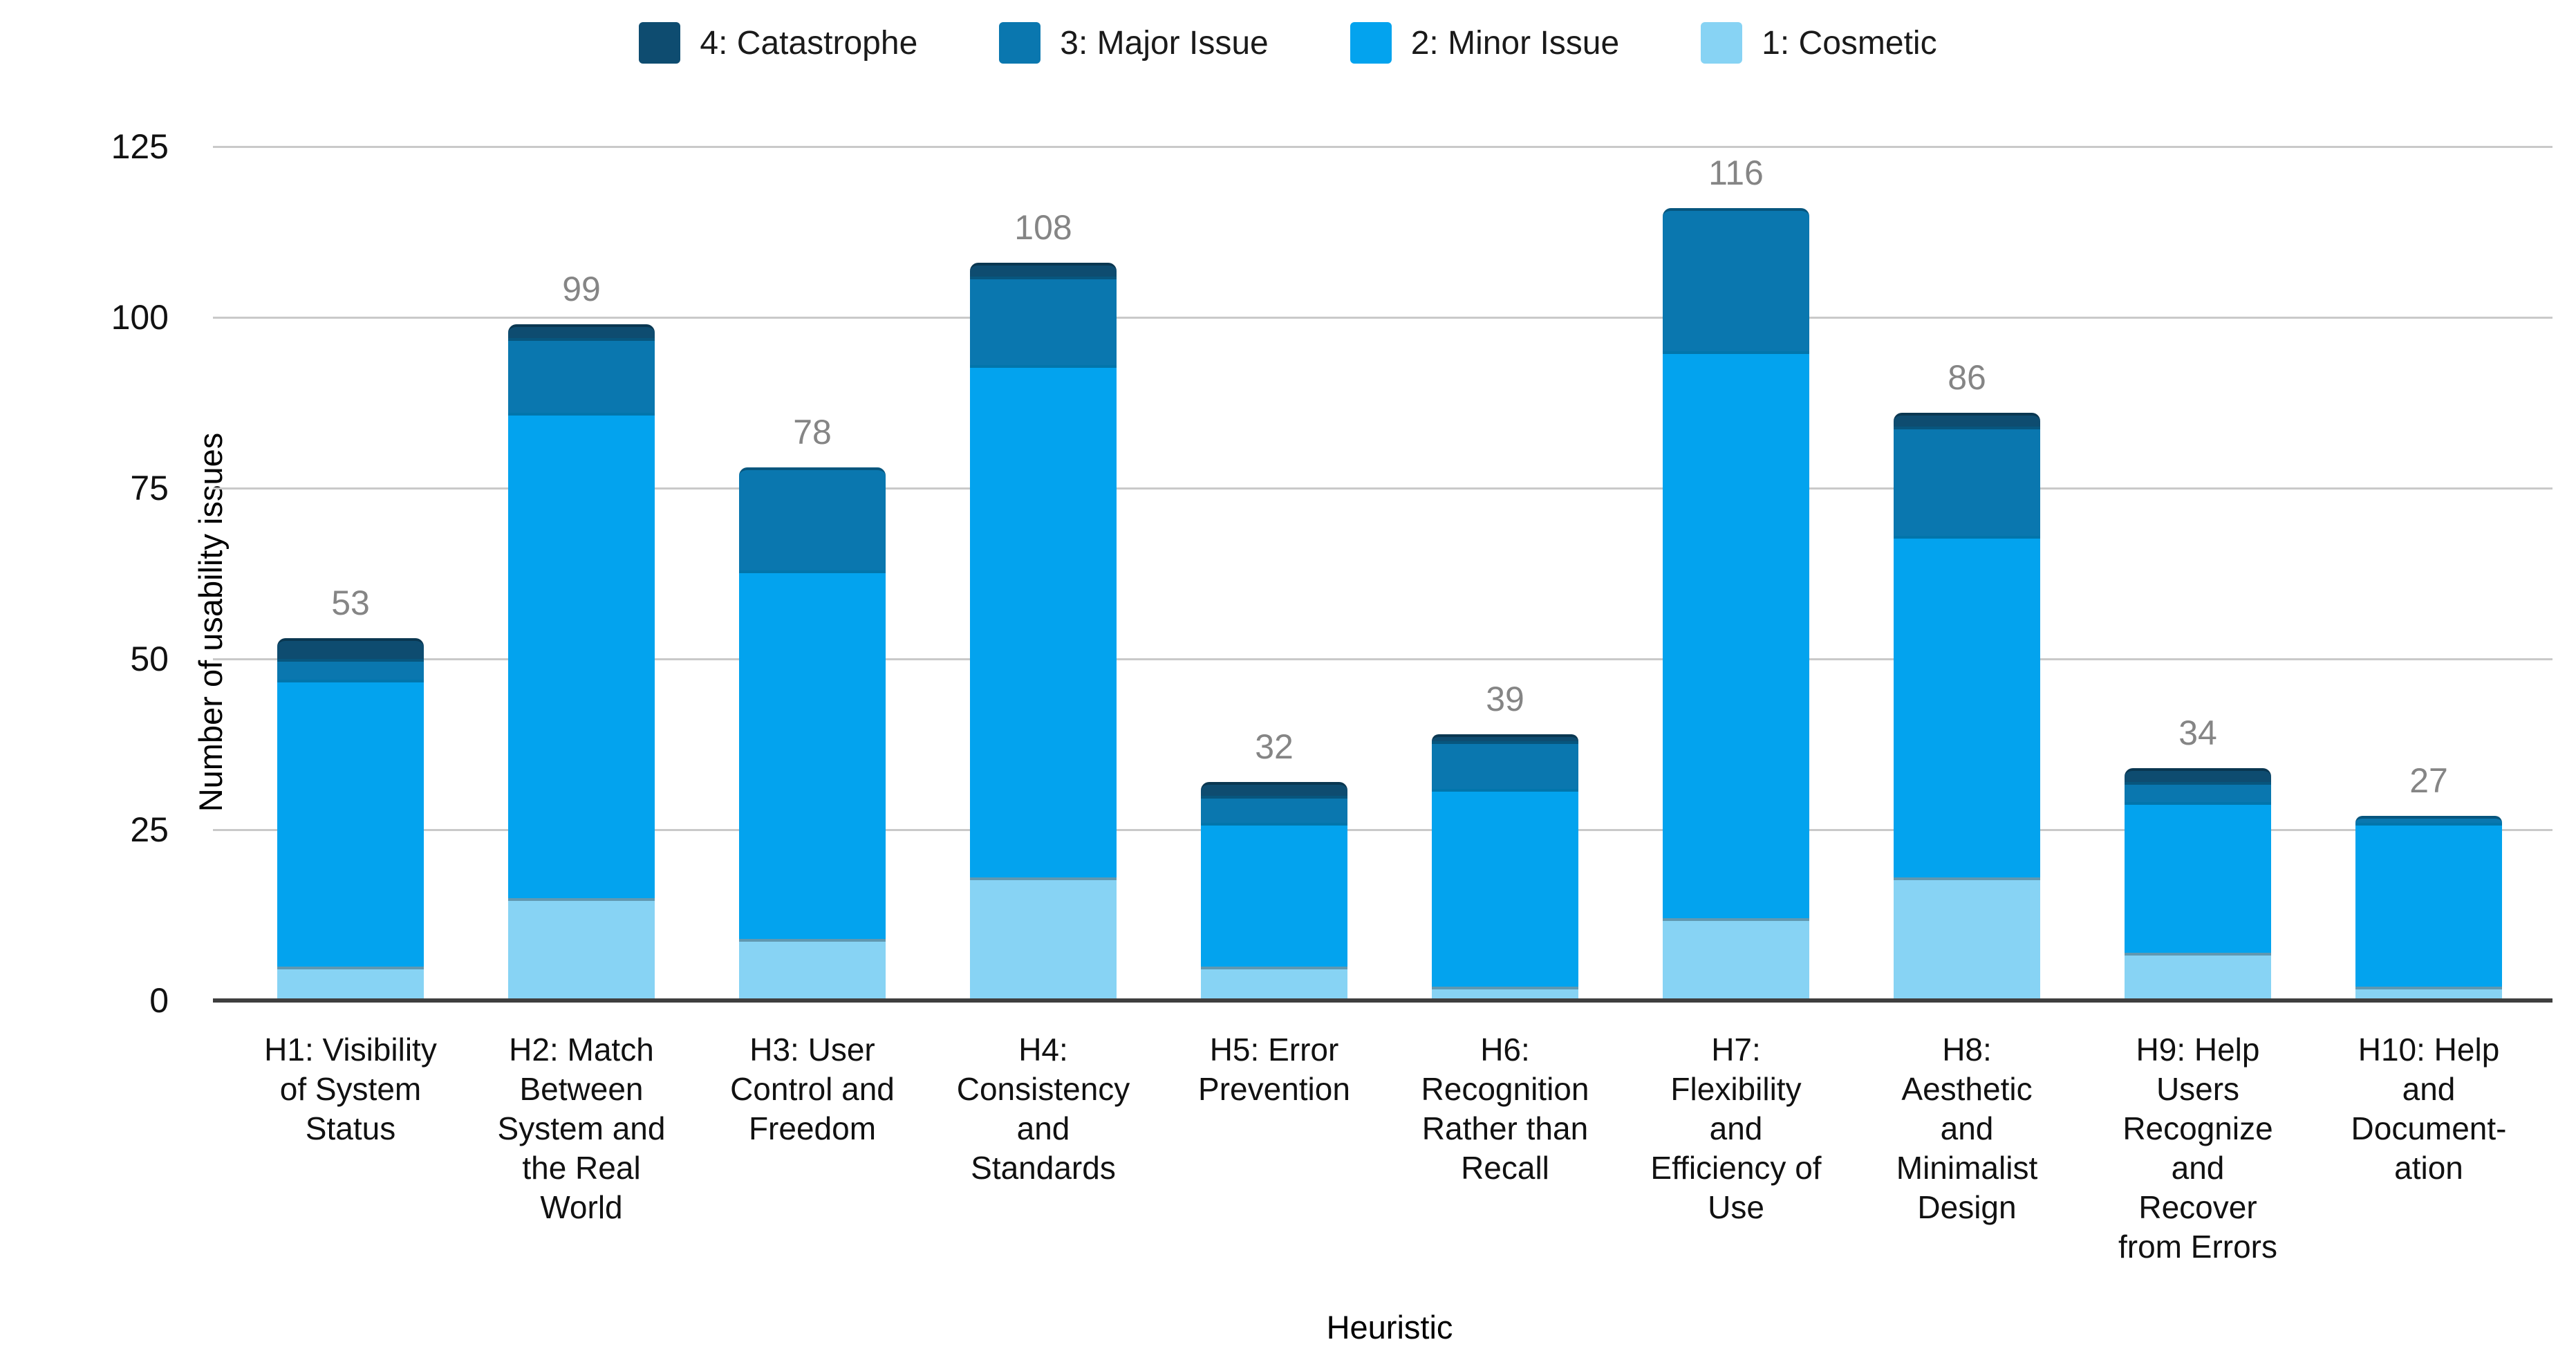  Describe the element at coordinates (149, 659) in the screenshot. I see `y-tick-label-50: 50` at that location.